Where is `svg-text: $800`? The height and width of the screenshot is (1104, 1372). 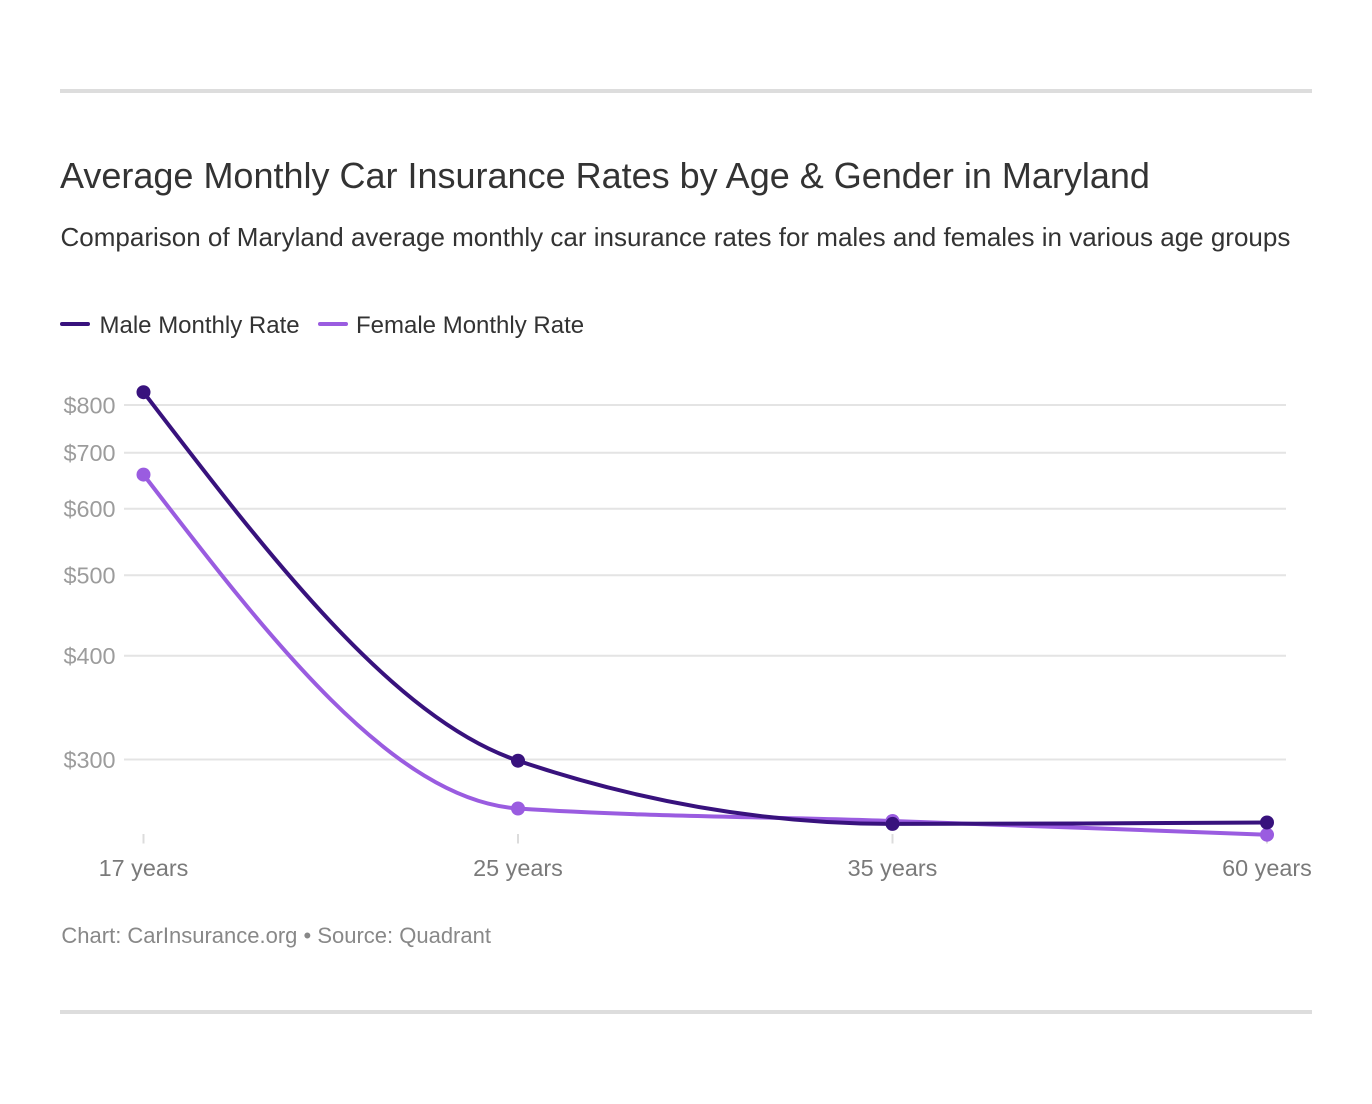 svg-text: $800 is located at coordinates (89, 405).